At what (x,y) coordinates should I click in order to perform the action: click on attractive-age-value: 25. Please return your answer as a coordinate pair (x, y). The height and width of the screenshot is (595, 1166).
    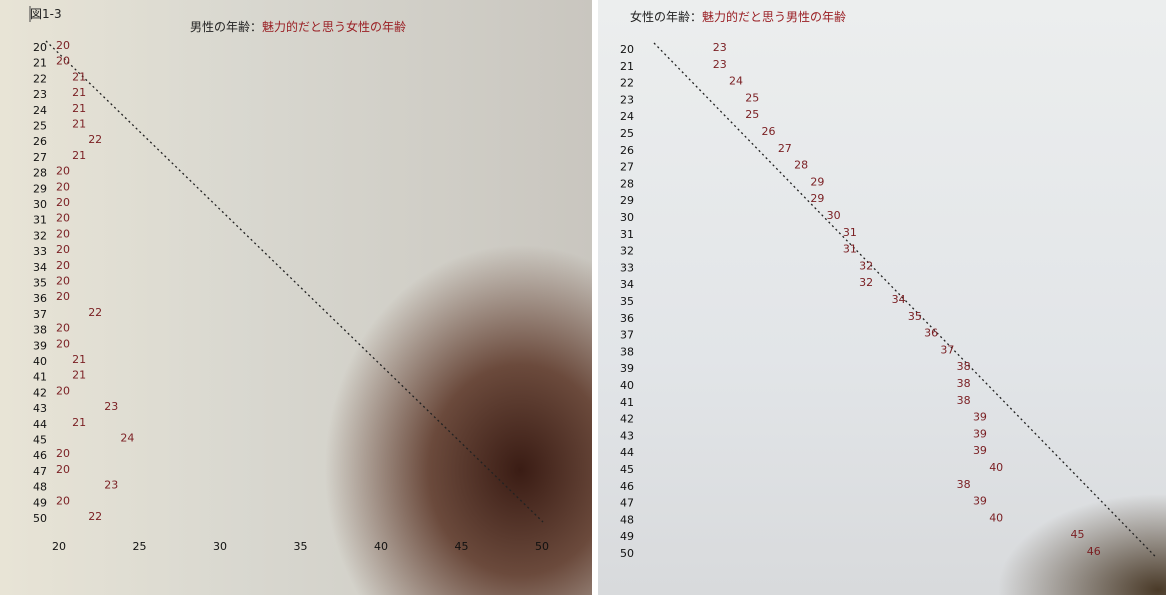
    Looking at the image, I should click on (752, 97).